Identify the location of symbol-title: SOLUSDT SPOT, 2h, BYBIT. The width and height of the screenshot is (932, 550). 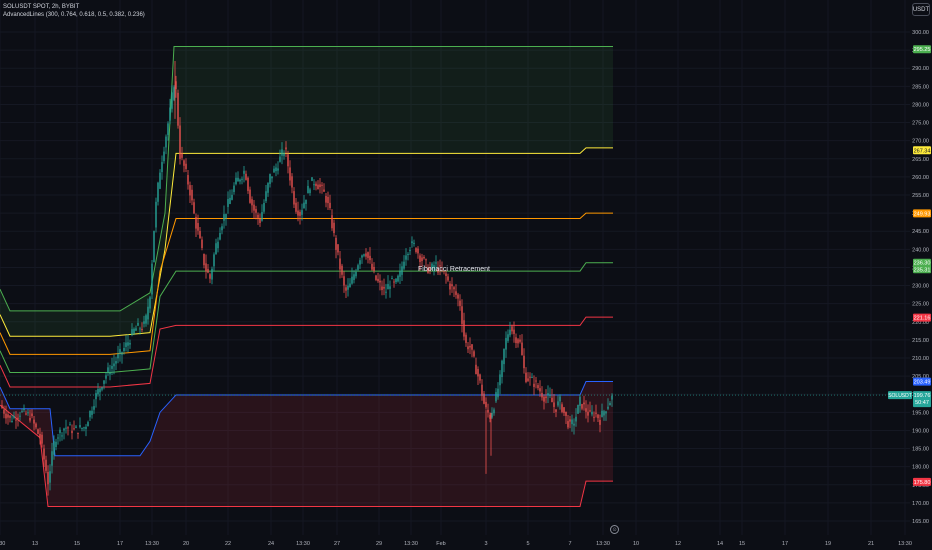
(41, 7).